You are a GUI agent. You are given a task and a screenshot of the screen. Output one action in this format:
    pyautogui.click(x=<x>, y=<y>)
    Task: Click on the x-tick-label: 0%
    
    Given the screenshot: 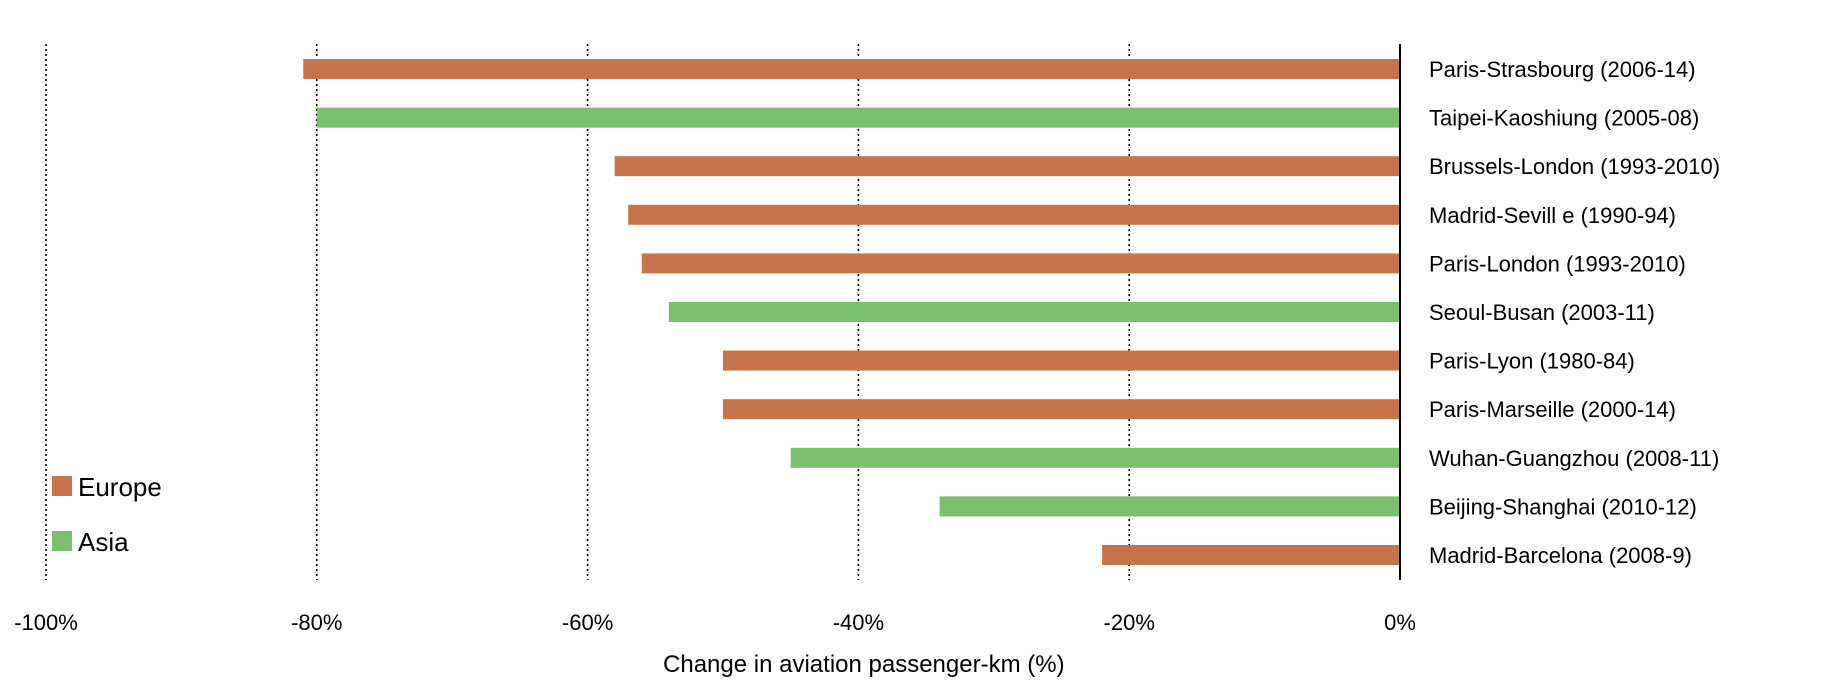 What is the action you would take?
    pyautogui.click(x=1400, y=622)
    